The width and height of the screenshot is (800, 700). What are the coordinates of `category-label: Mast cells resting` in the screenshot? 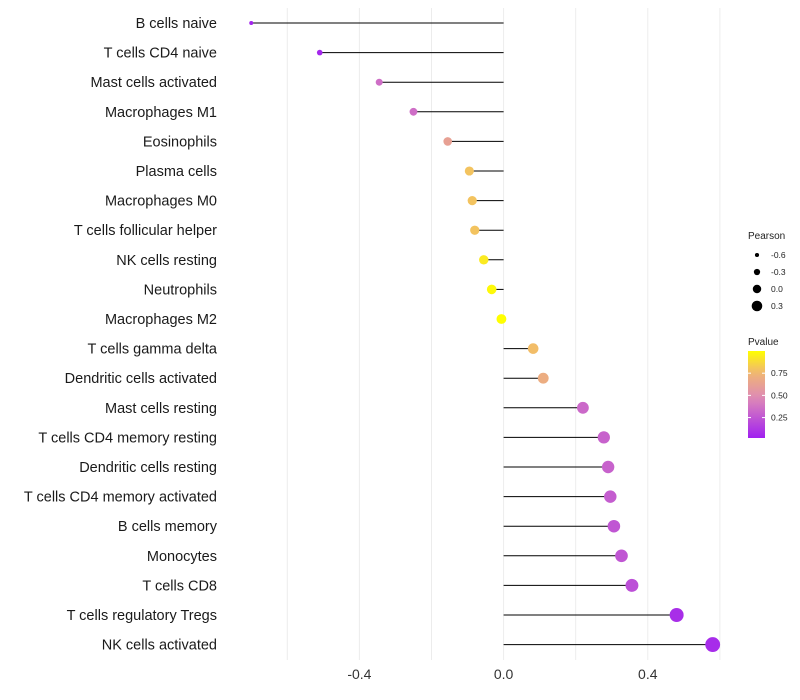 It's located at (161, 409).